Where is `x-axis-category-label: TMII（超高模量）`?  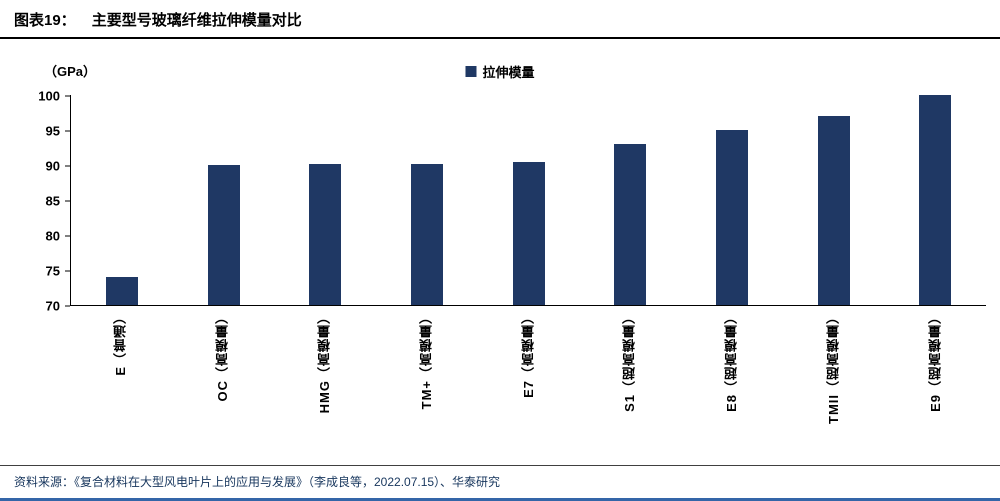 x-axis-category-label: TMII（超高模量） is located at coordinates (833, 367).